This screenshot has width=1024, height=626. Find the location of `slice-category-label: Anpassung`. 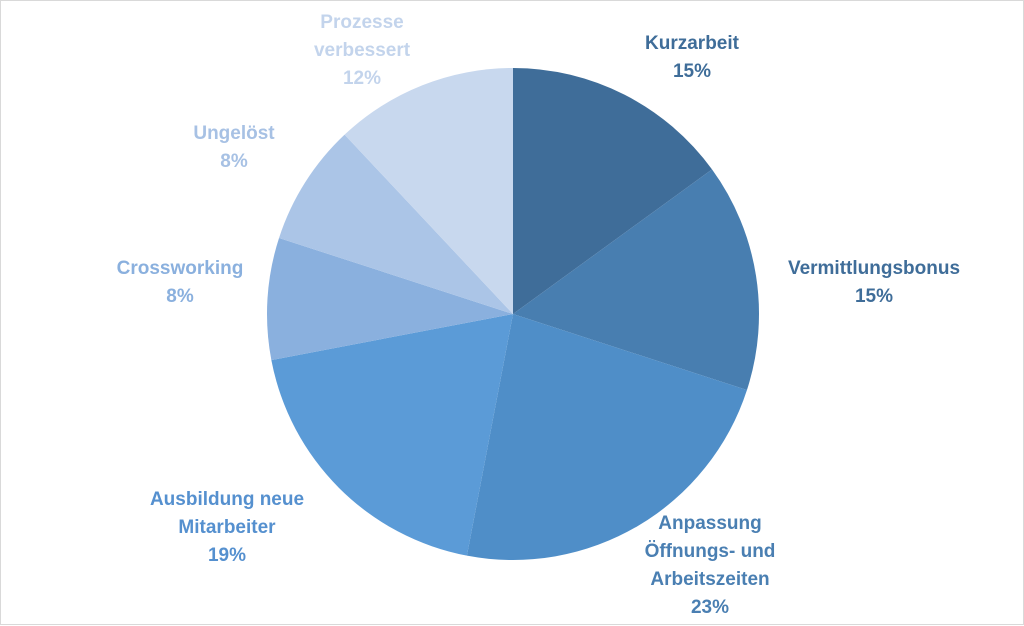

slice-category-label: Anpassung is located at coordinates (709, 523).